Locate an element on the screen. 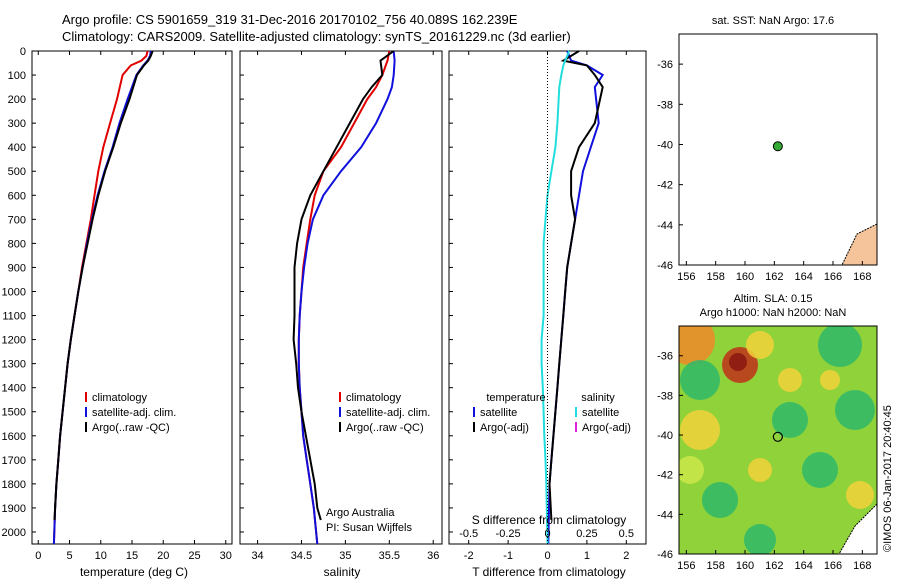 The image size is (900, 580). temperature-legend-label: satellite-adj. clim. is located at coordinates (134, 413).